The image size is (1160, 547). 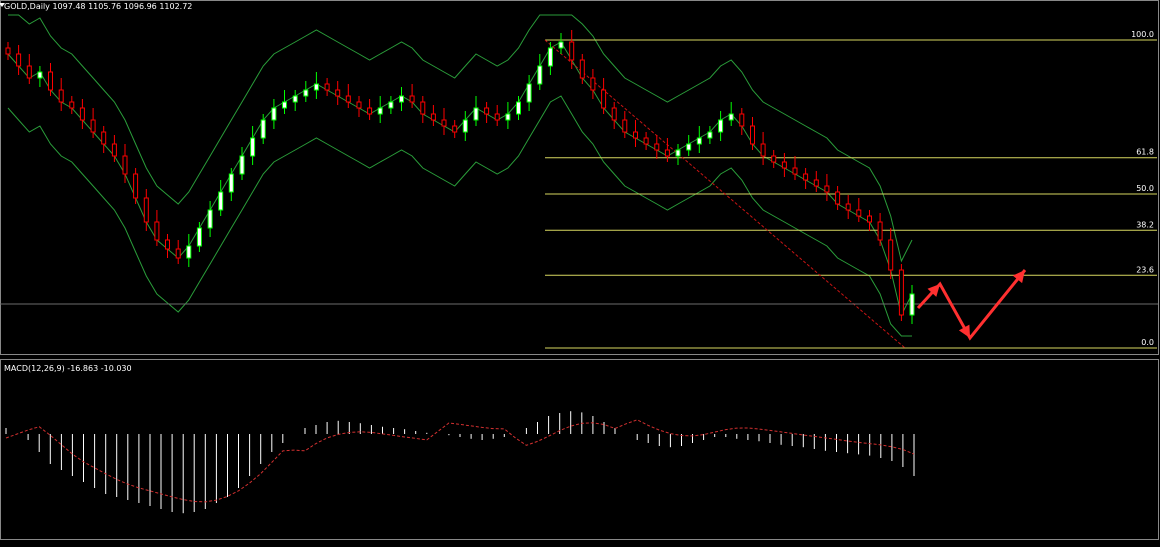 What do you see at coordinates (580, 544) in the screenshot?
I see `time-axis-strip` at bounding box center [580, 544].